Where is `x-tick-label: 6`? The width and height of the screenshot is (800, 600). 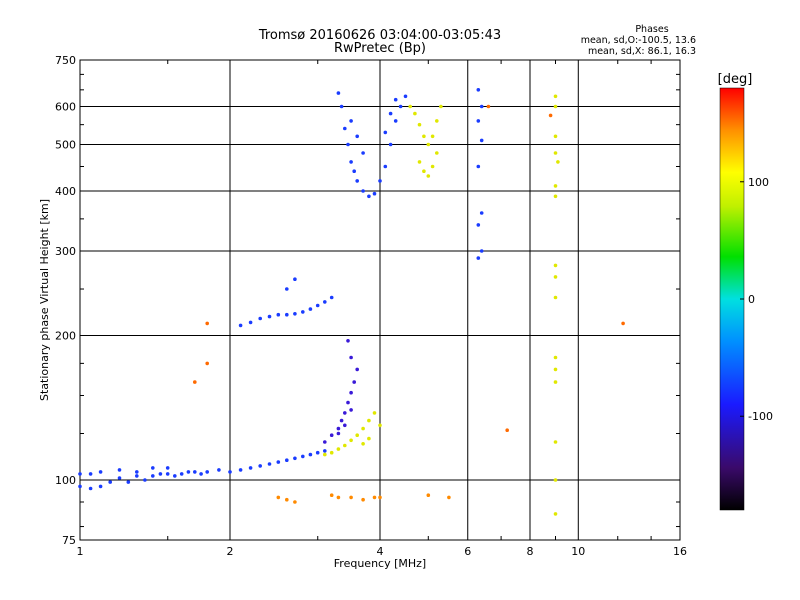
x-tick-label: 6 is located at coordinates (467, 551).